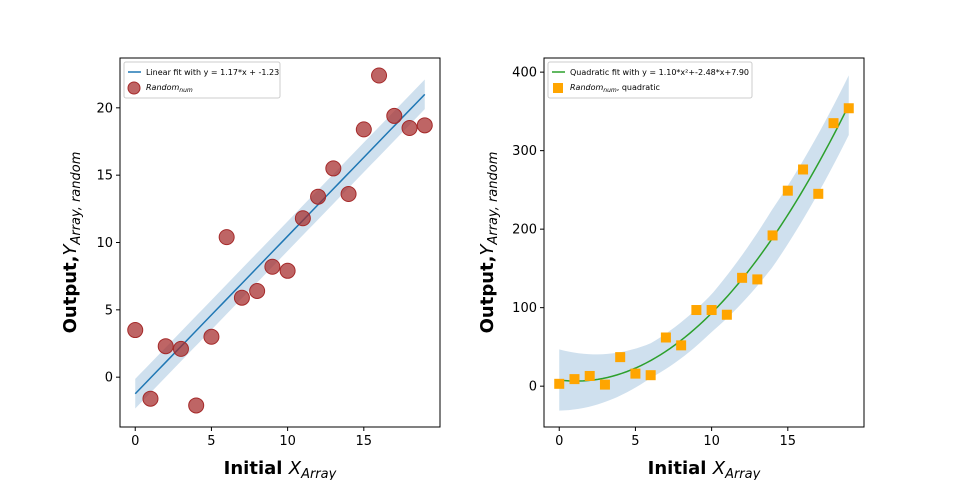 This screenshot has height=480, width=960. I want to click on y-tick-label: 15, so click(104, 176).